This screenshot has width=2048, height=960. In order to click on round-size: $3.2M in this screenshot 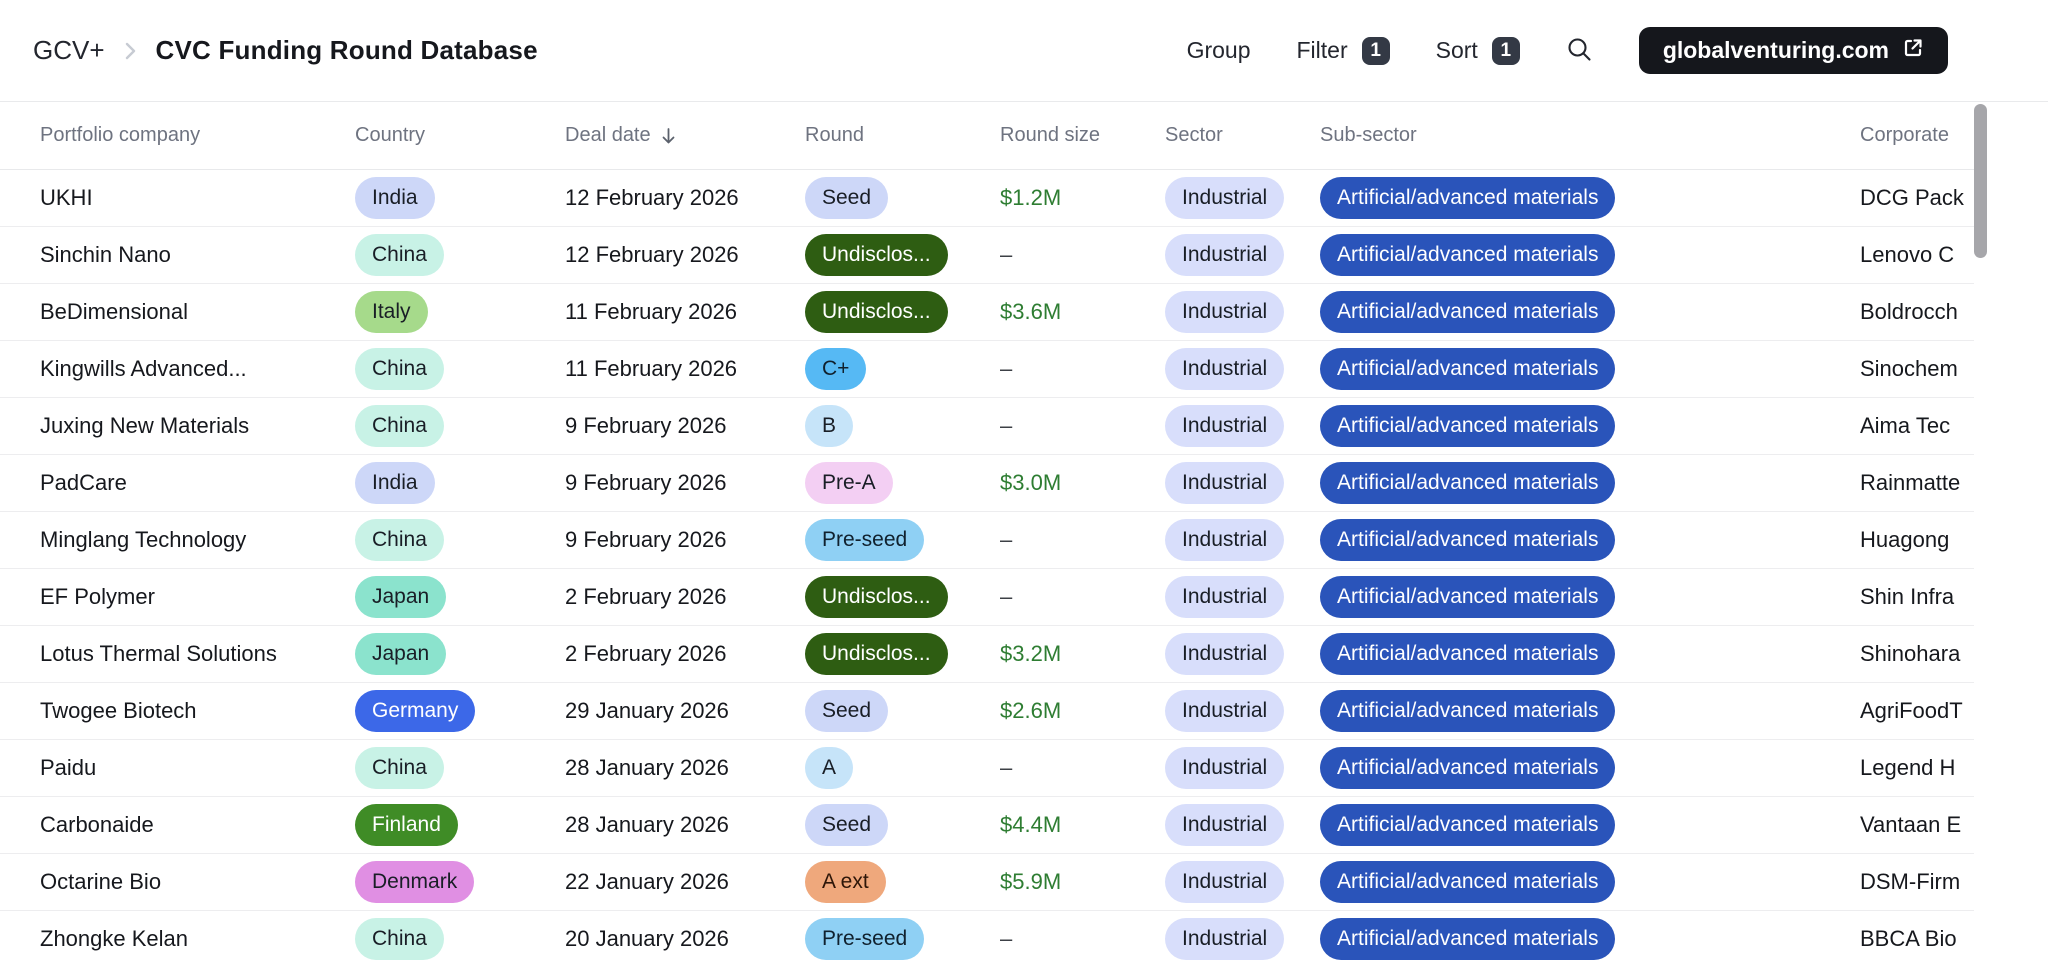, I will do `click(1031, 653)`.